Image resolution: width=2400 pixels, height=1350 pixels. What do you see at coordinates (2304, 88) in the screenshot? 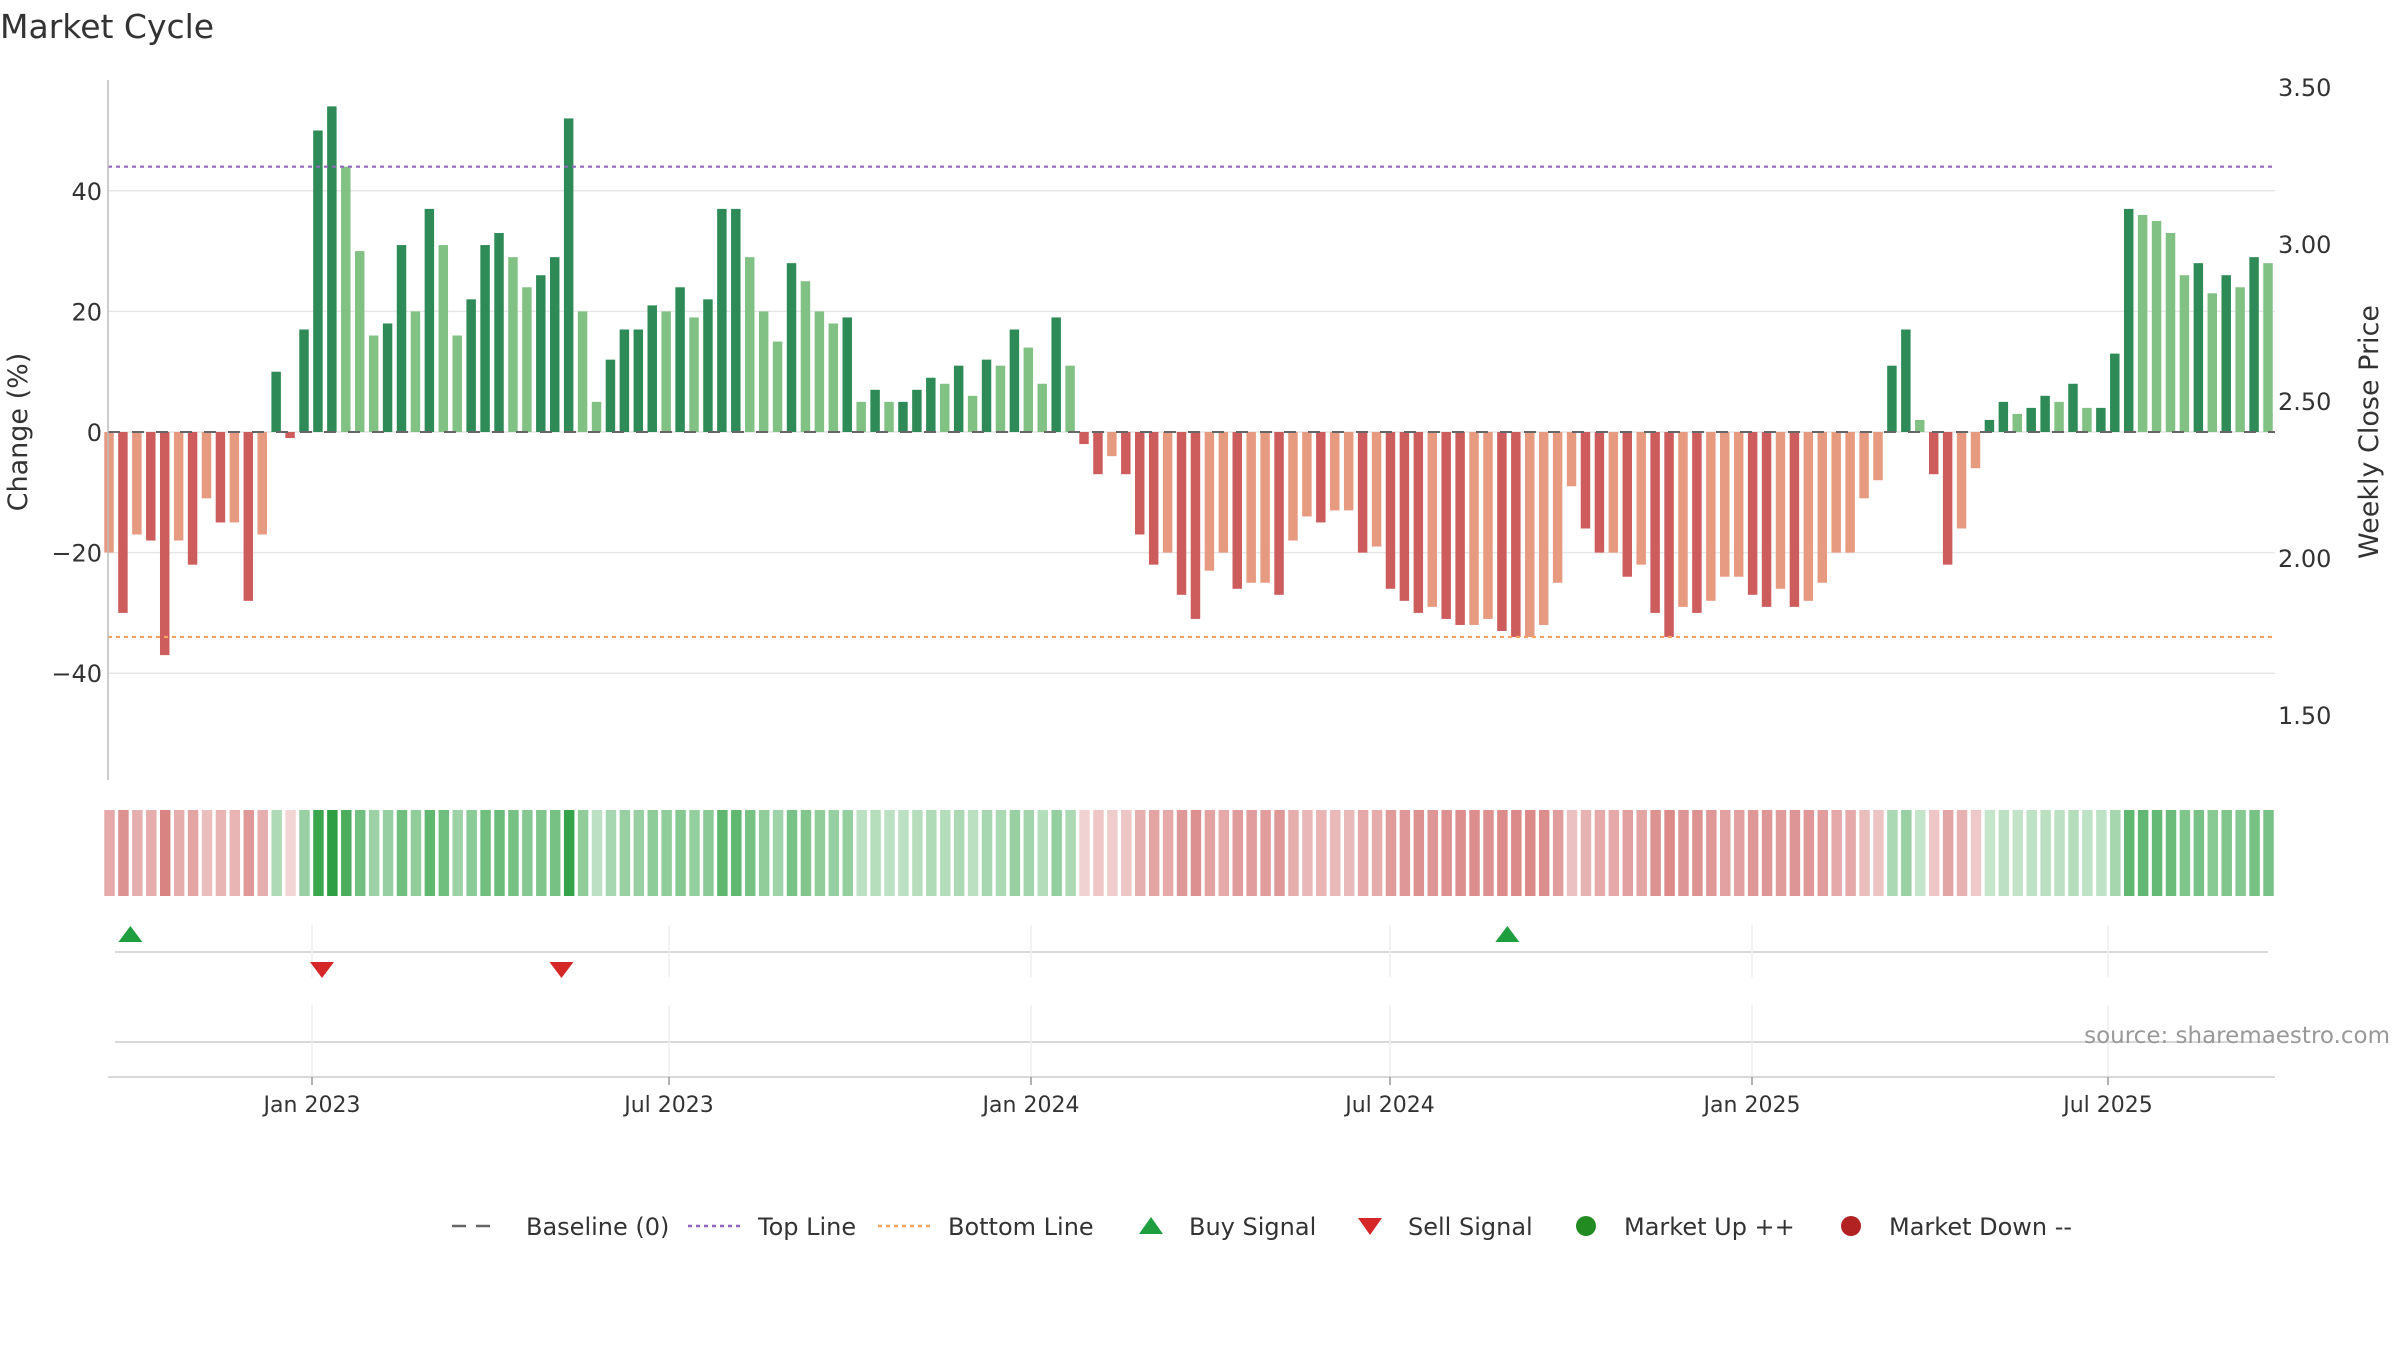
I see `y2-tick-label: 3.50` at bounding box center [2304, 88].